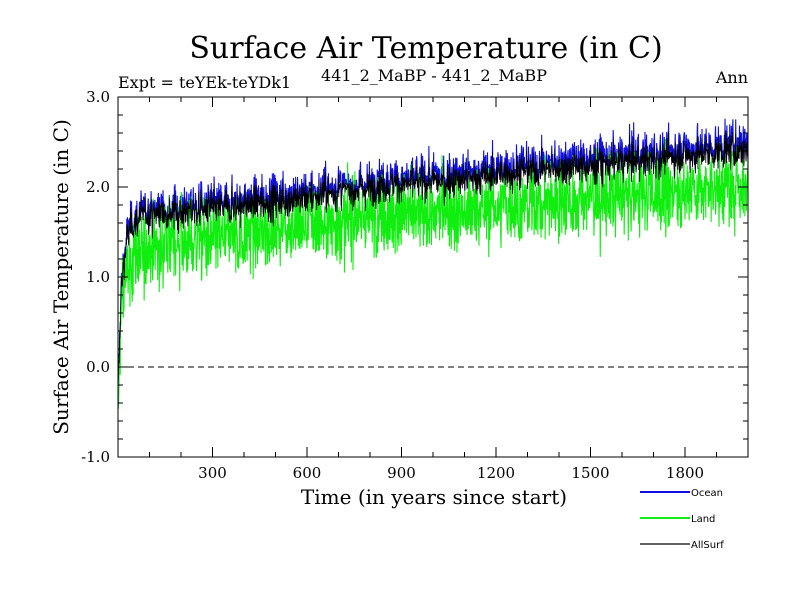 The width and height of the screenshot is (800, 605). I want to click on legend-label-allsurf: AllSurf, so click(707, 545).